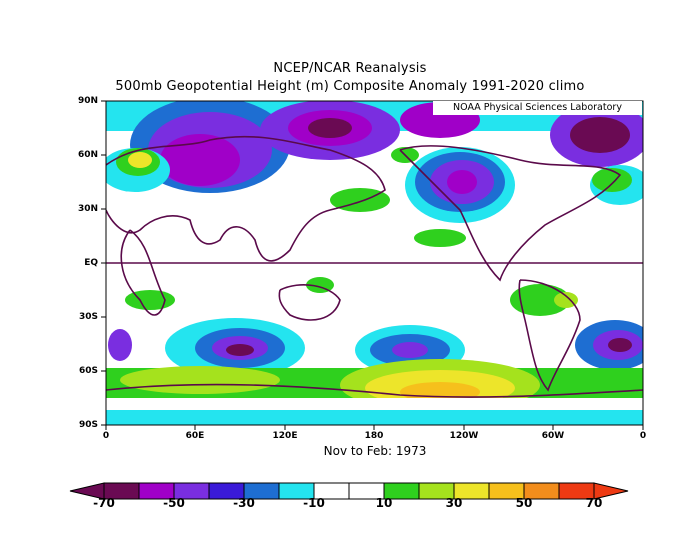  I want to click on colorbar-label: 30, so click(454, 503).